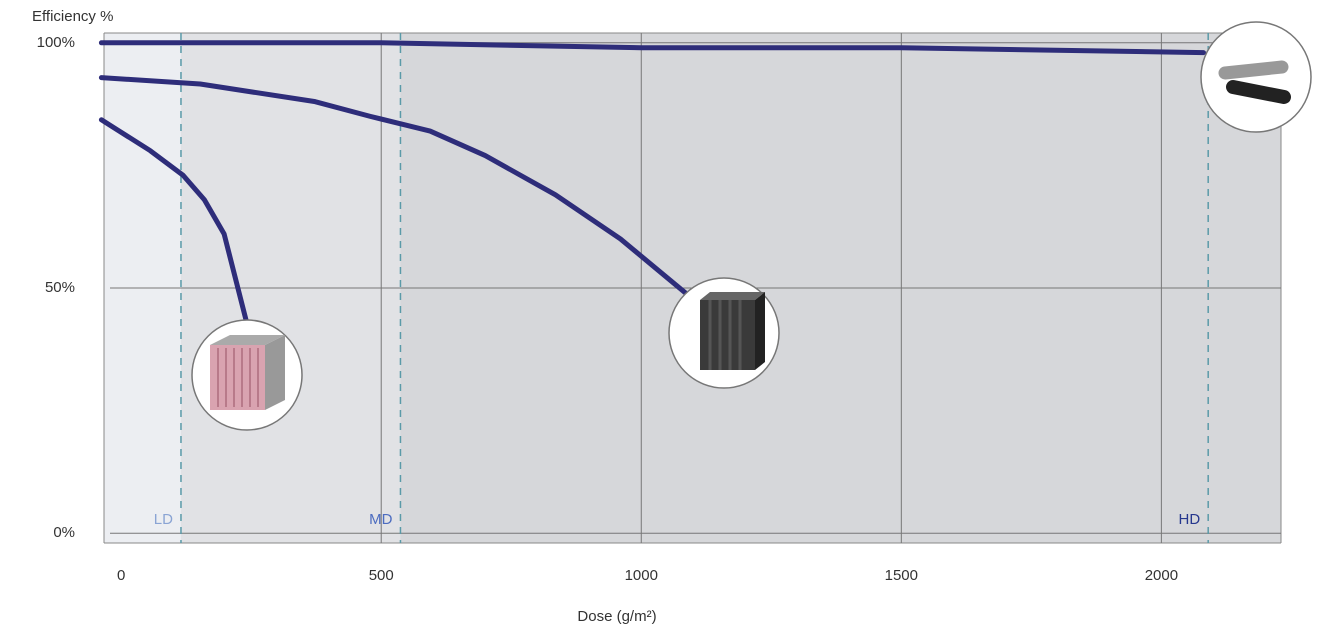 Image resolution: width=1319 pixels, height=630 pixels. What do you see at coordinates (1256, 77) in the screenshot?
I see `cartridge-icon` at bounding box center [1256, 77].